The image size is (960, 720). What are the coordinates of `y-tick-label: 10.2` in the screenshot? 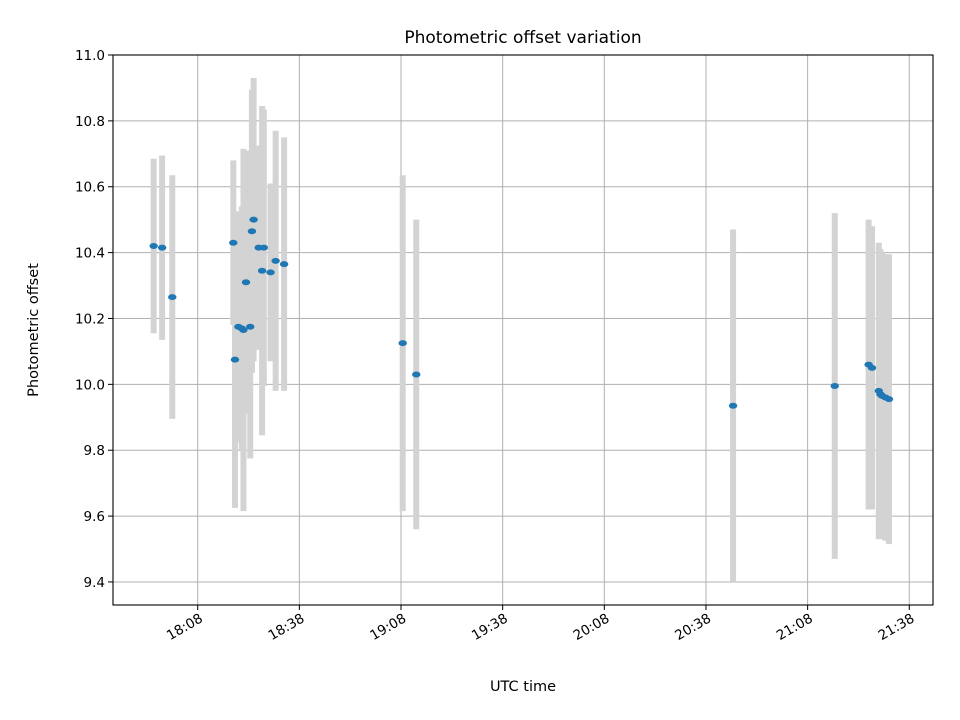 It's located at (90, 319).